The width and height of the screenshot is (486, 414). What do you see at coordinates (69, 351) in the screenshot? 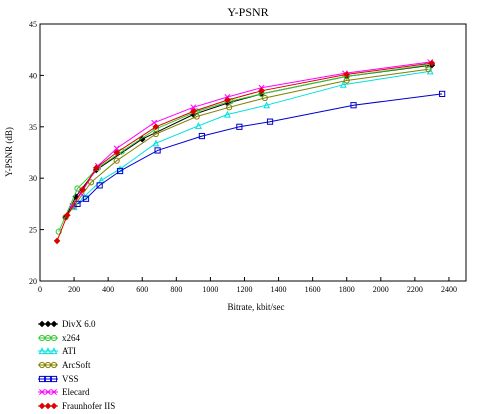
I see `legend-label: ATI` at bounding box center [69, 351].